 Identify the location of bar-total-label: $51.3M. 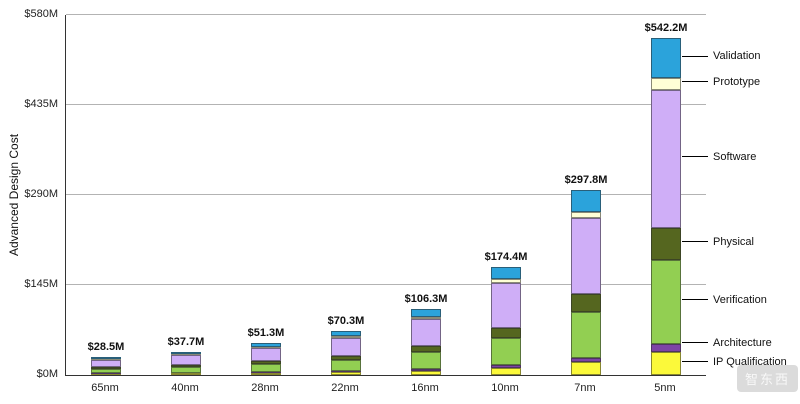
(266, 333).